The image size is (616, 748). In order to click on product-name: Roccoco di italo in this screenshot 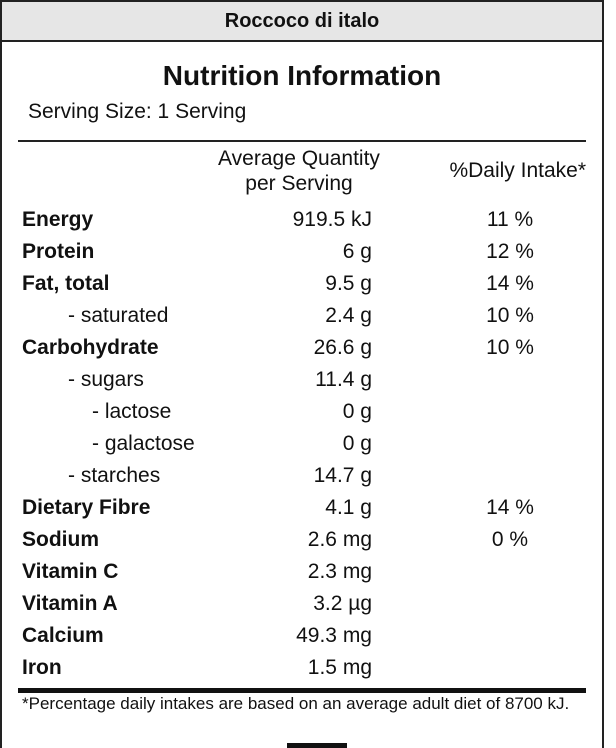, I will do `click(302, 20)`.